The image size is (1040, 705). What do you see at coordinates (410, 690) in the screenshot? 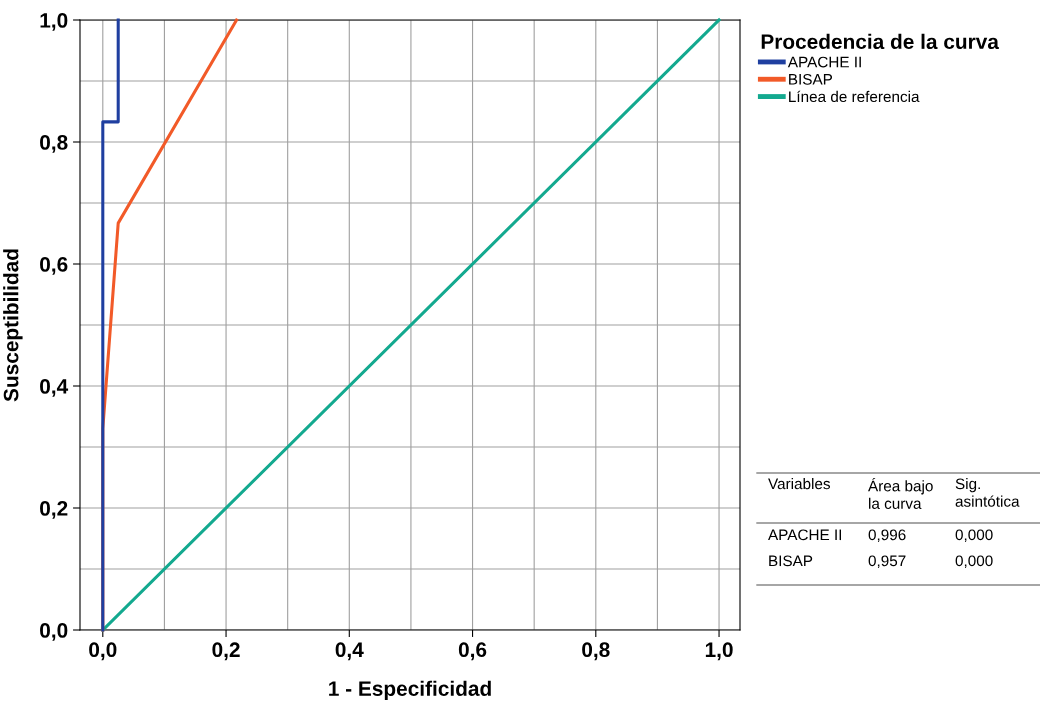
I see `x-axis-title: 1 - Especificidad` at bounding box center [410, 690].